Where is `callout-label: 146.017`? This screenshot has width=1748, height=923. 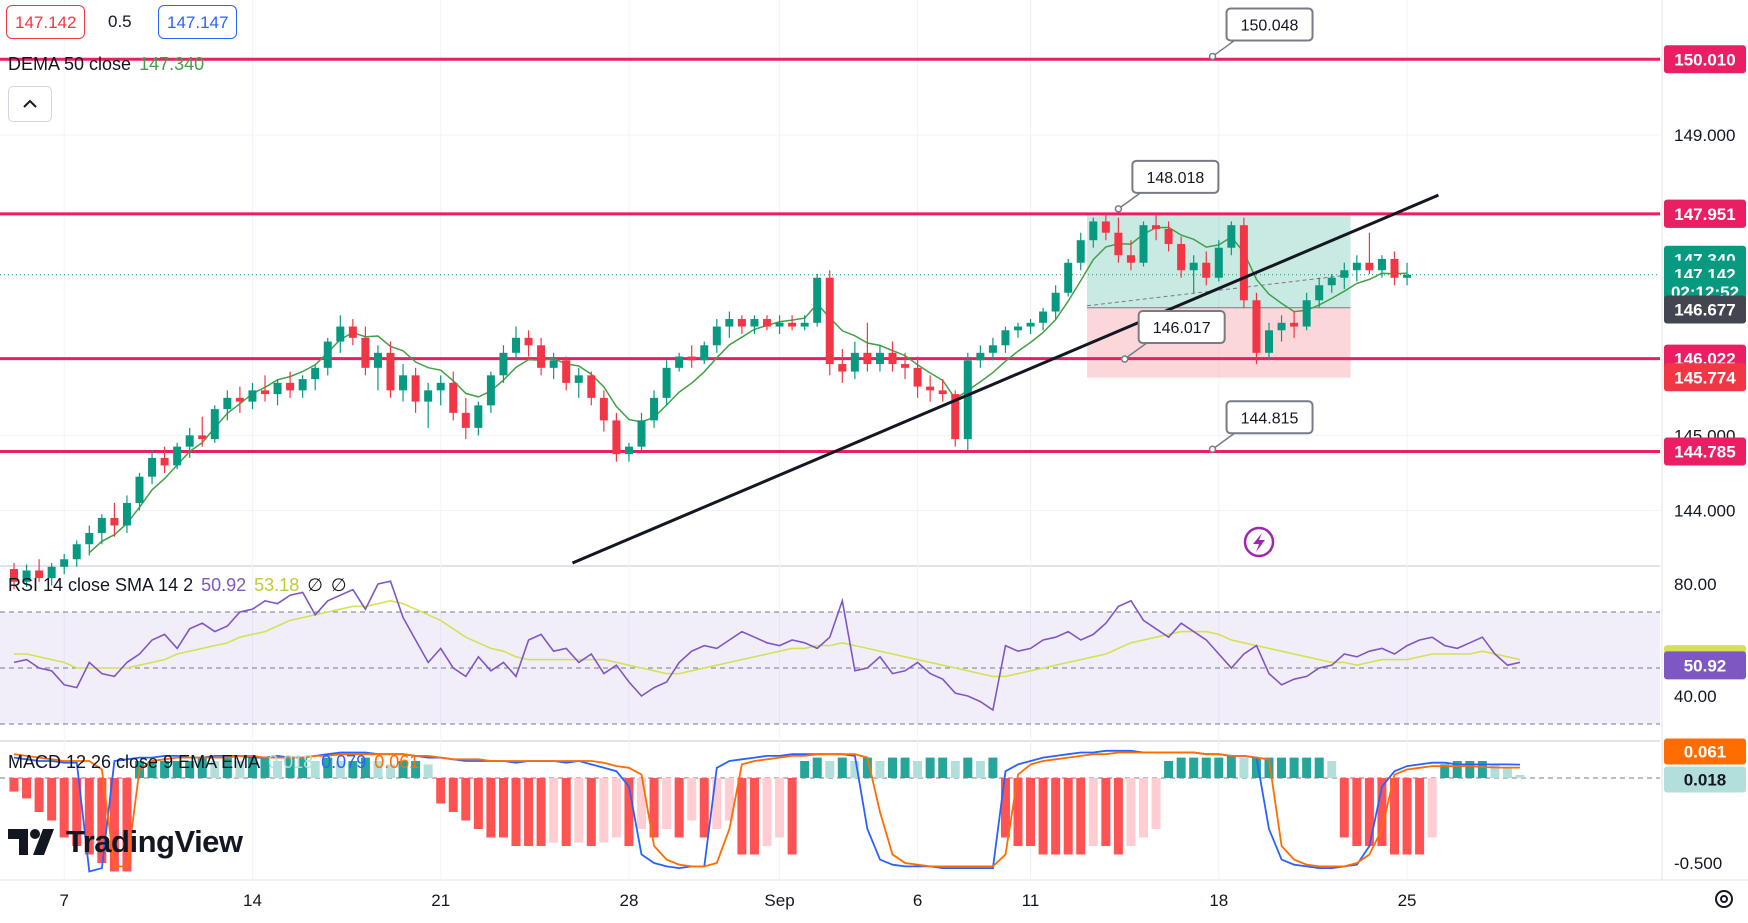
callout-label: 146.017 is located at coordinates (1182, 328).